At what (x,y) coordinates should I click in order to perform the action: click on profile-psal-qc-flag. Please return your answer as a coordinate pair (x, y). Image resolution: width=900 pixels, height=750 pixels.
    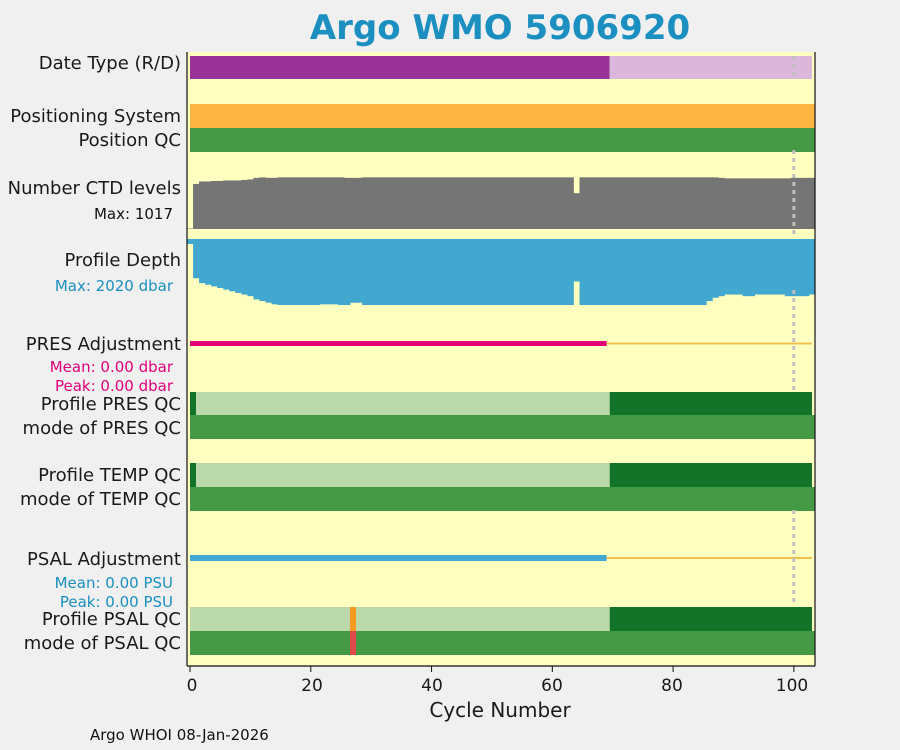
    Looking at the image, I should click on (353, 619).